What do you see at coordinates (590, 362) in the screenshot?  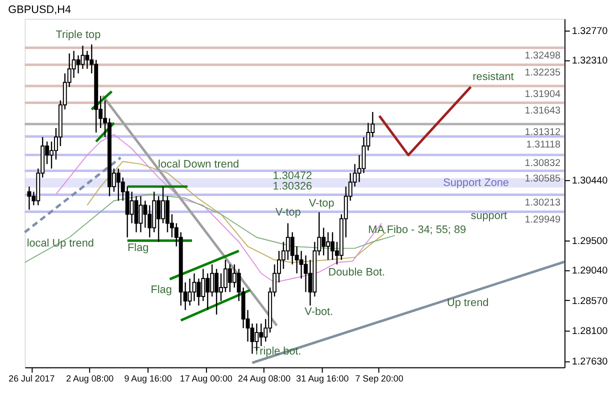 I see `y-tick-label: 1.27630` at bounding box center [590, 362].